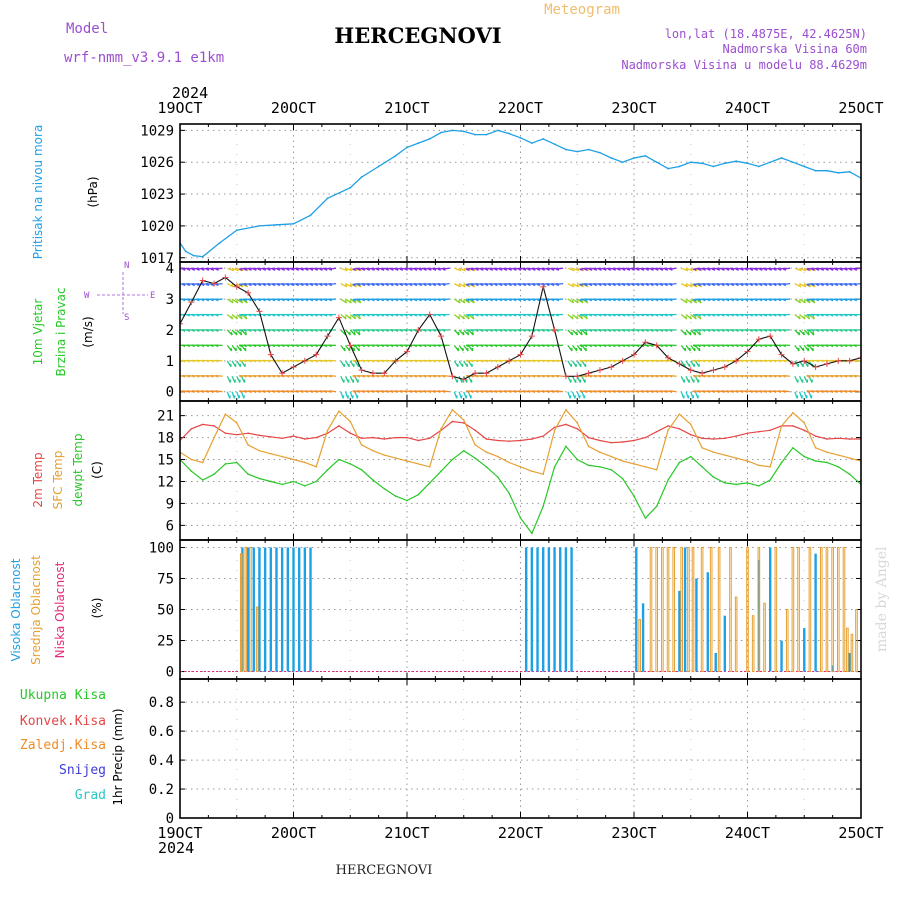  Describe the element at coordinates (170, 300) in the screenshot. I see `y-tick-label-wind: 3` at that location.